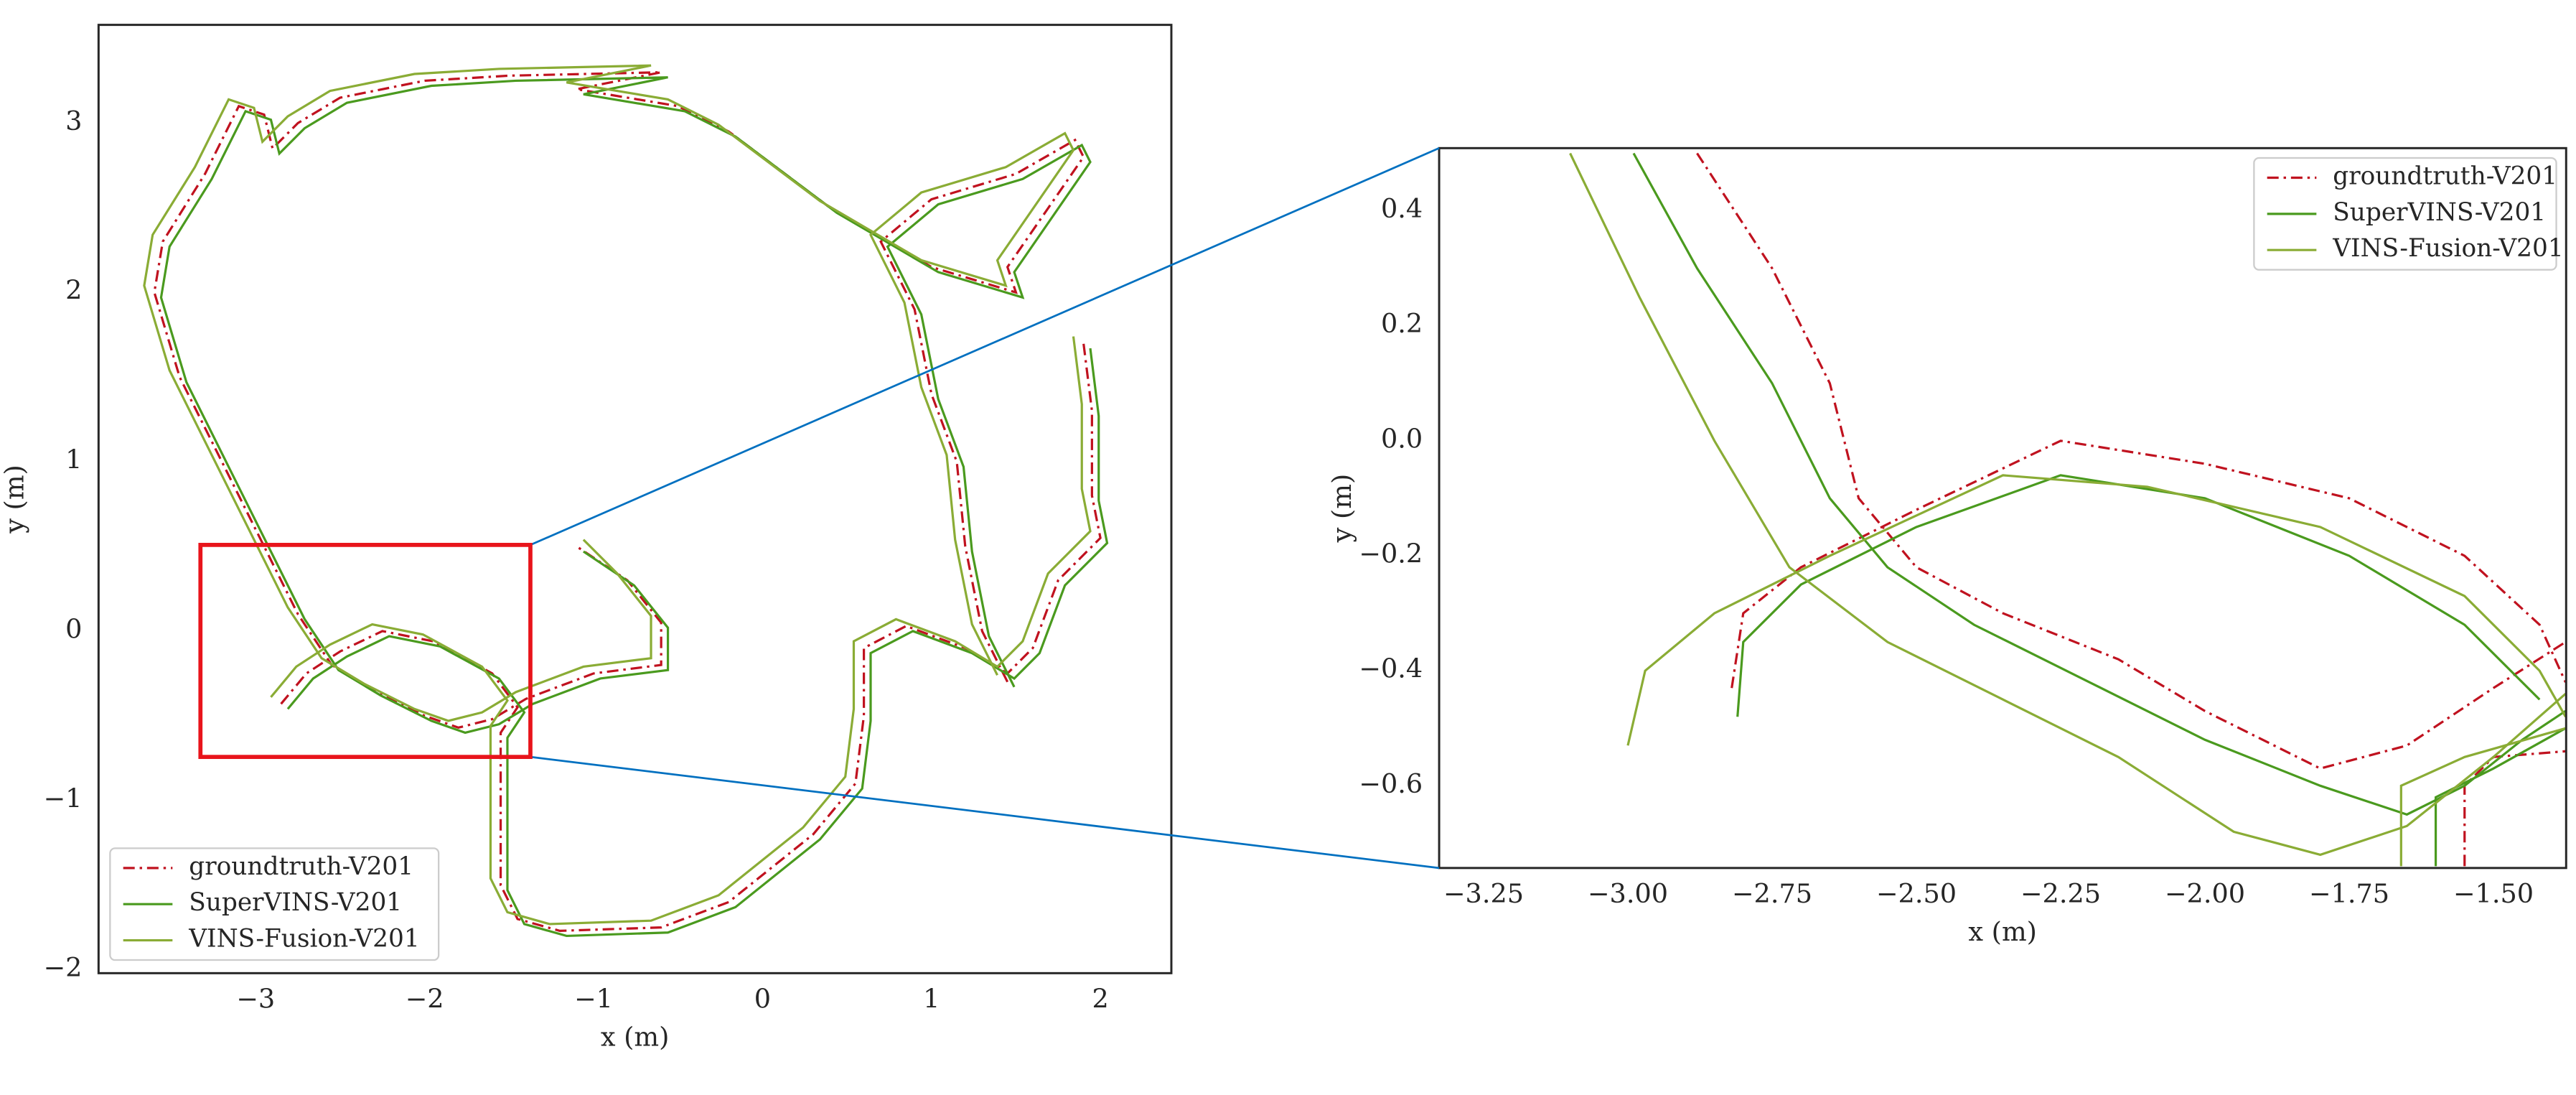  What do you see at coordinates (2060, 893) in the screenshot?
I see `x-tick-label: −2.25` at bounding box center [2060, 893].